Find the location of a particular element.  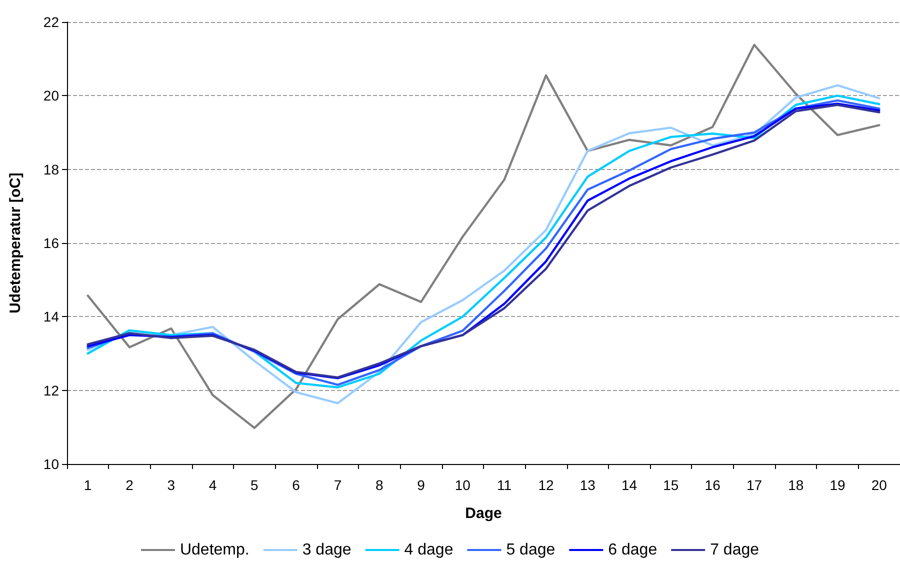

x-tick-label: 2 is located at coordinates (130, 485).